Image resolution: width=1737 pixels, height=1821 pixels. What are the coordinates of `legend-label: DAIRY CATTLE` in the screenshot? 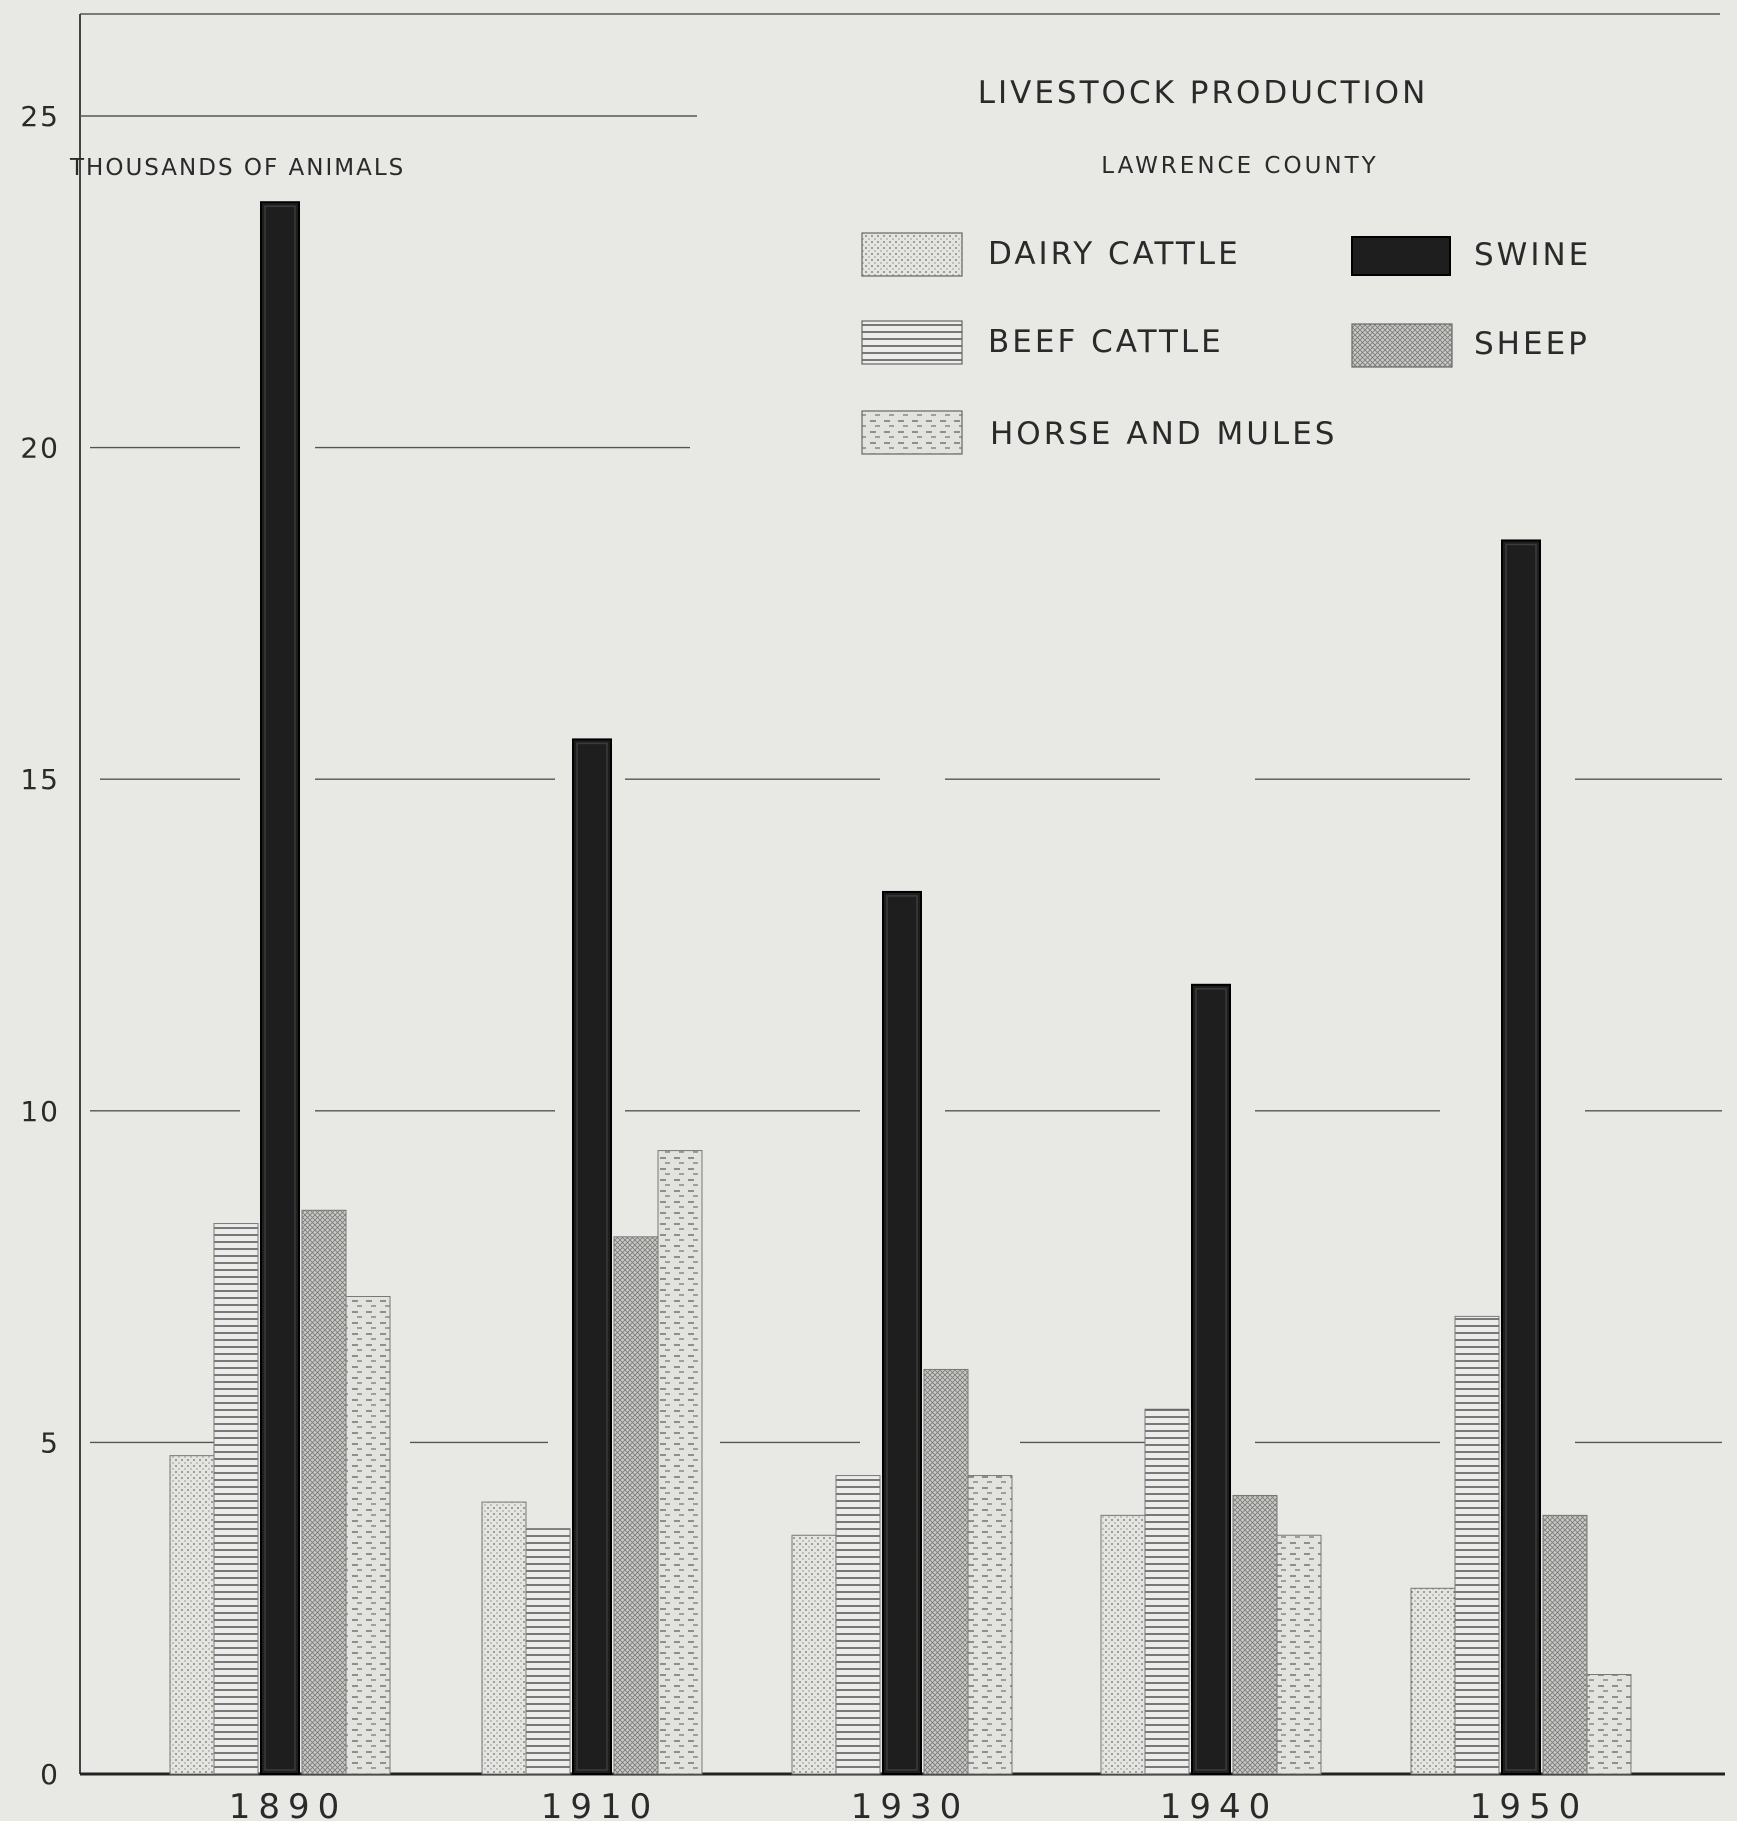 It's located at (1114, 254).